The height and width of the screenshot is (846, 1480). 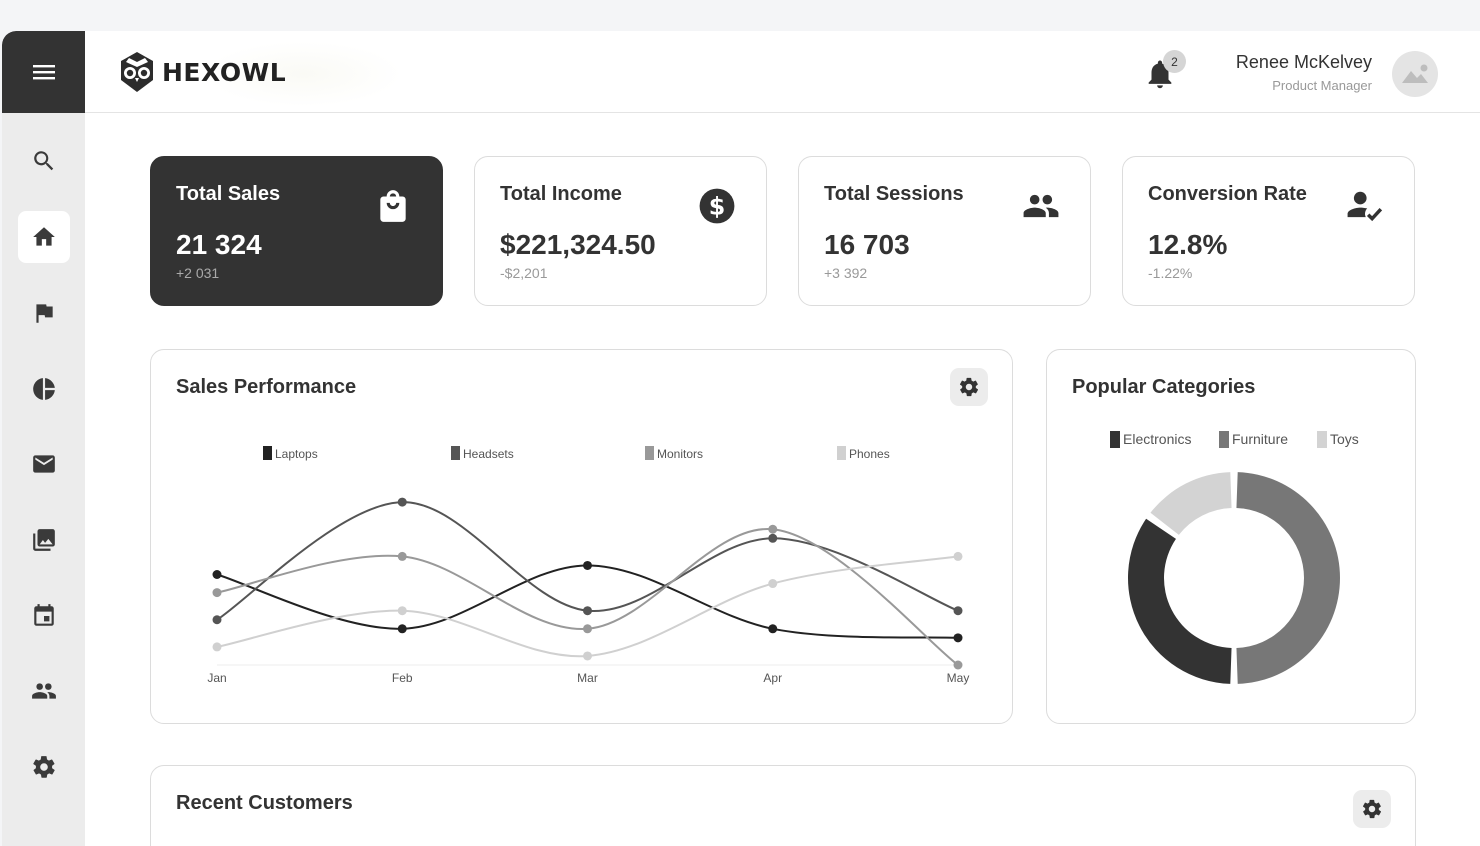 What do you see at coordinates (958, 678) in the screenshot?
I see `x-tick-label: May` at bounding box center [958, 678].